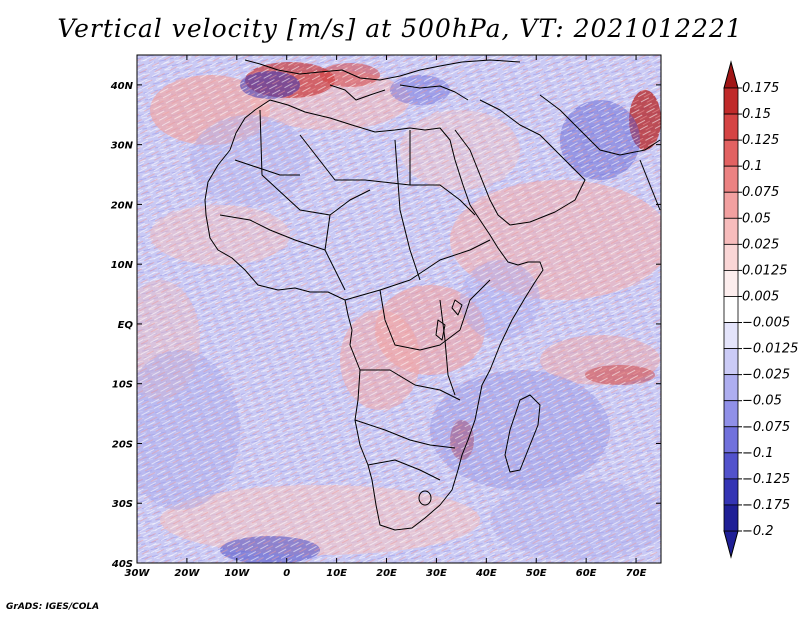 The width and height of the screenshot is (800, 618). What do you see at coordinates (766, 479) in the screenshot?
I see `colorbar-label: −0.125` at bounding box center [766, 479].